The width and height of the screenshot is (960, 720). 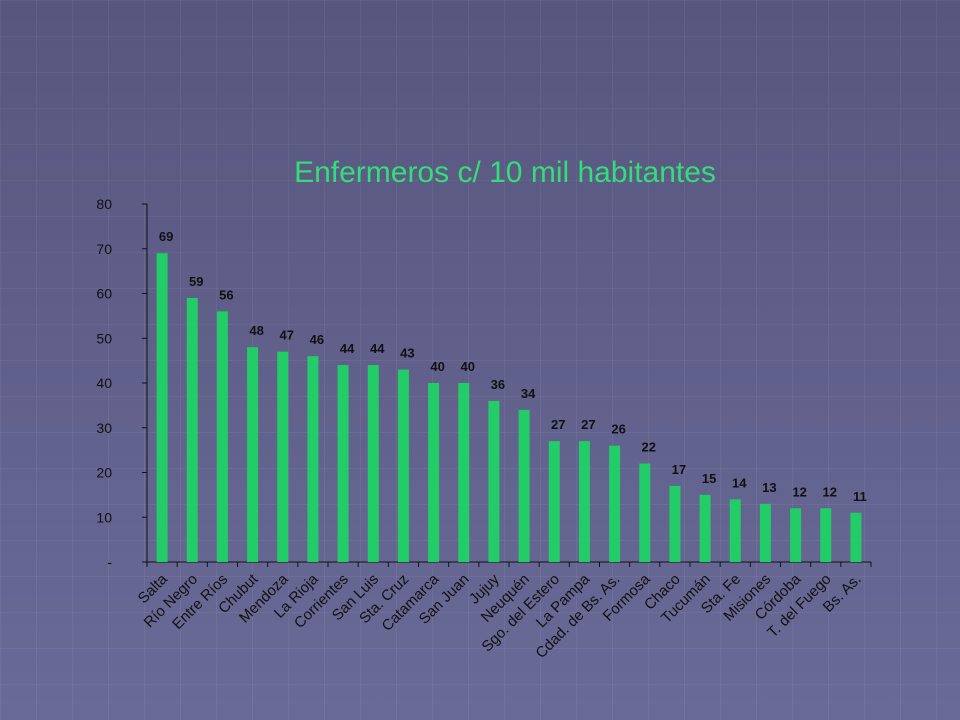 What do you see at coordinates (505, 172) in the screenshot?
I see `chart-title: Enfermeros c/ 10 mil habitantes` at bounding box center [505, 172].